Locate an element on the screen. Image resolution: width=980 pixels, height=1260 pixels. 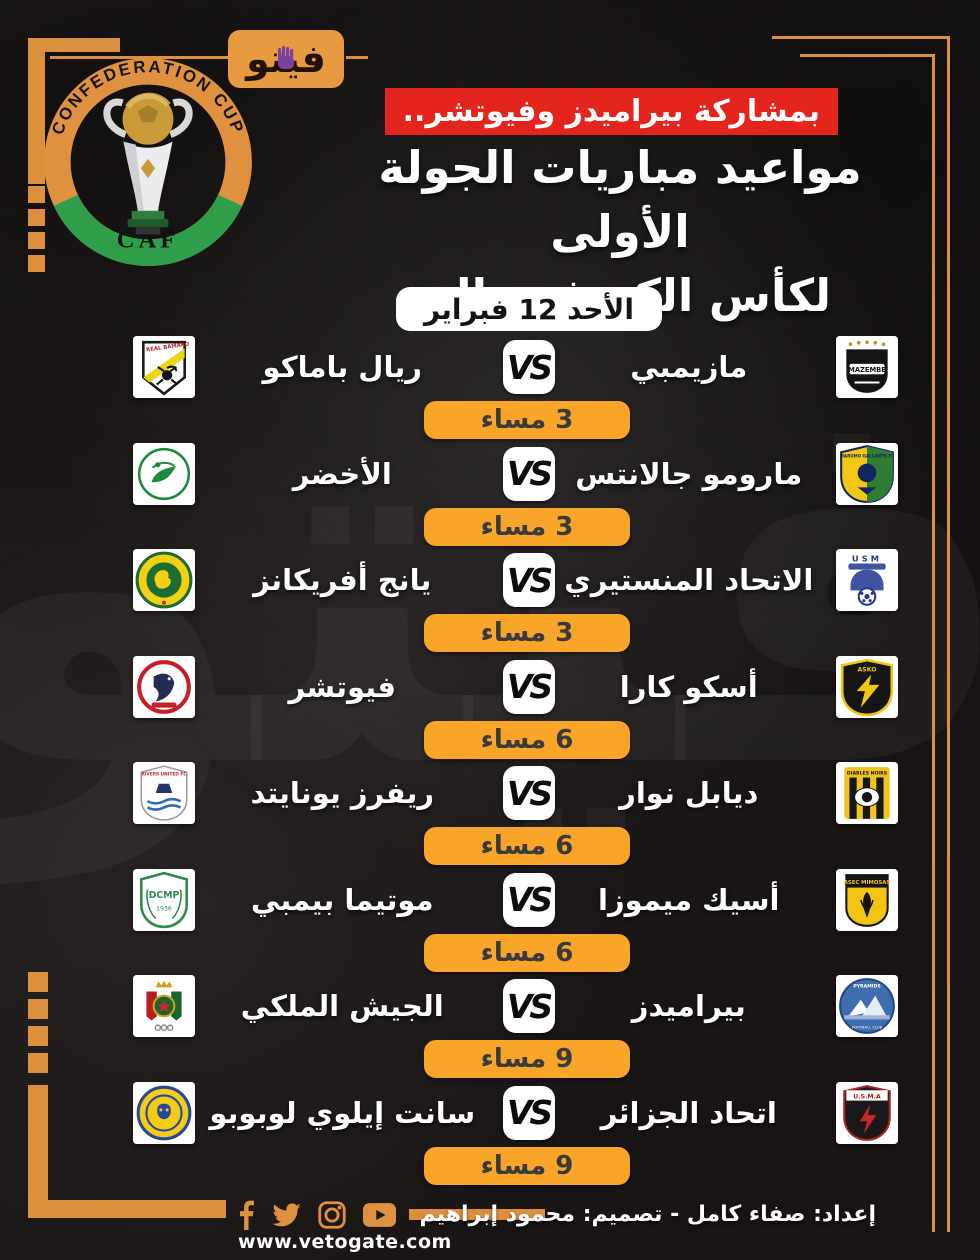
team-logo-motema-pembe-icon: DCMP 1936 is located at coordinates (164, 899).